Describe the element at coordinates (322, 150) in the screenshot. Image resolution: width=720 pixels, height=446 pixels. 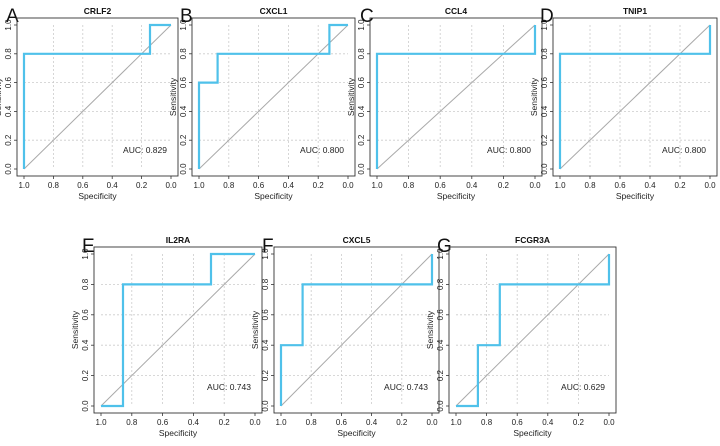
I see `auc-label: AUC: 0.800` at that location.